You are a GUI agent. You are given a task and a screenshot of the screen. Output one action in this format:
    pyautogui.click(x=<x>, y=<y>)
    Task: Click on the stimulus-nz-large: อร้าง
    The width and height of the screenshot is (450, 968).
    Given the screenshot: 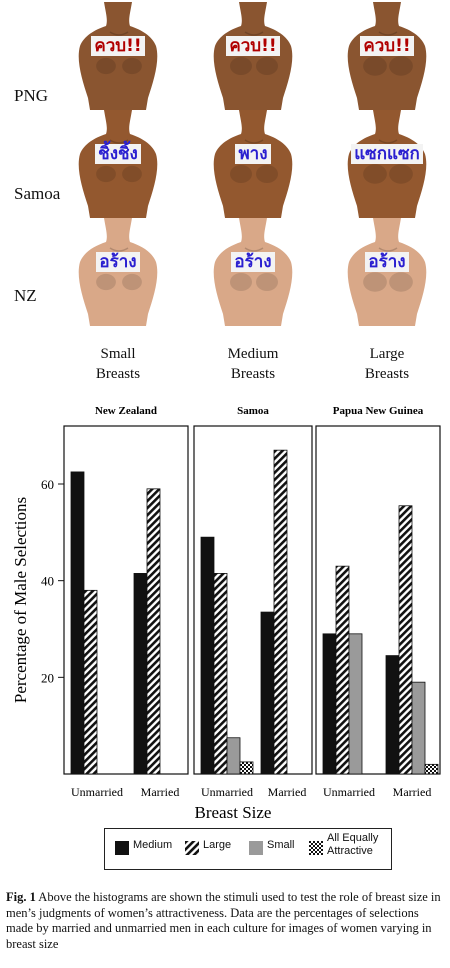 What is the action you would take?
    pyautogui.click(x=387, y=272)
    